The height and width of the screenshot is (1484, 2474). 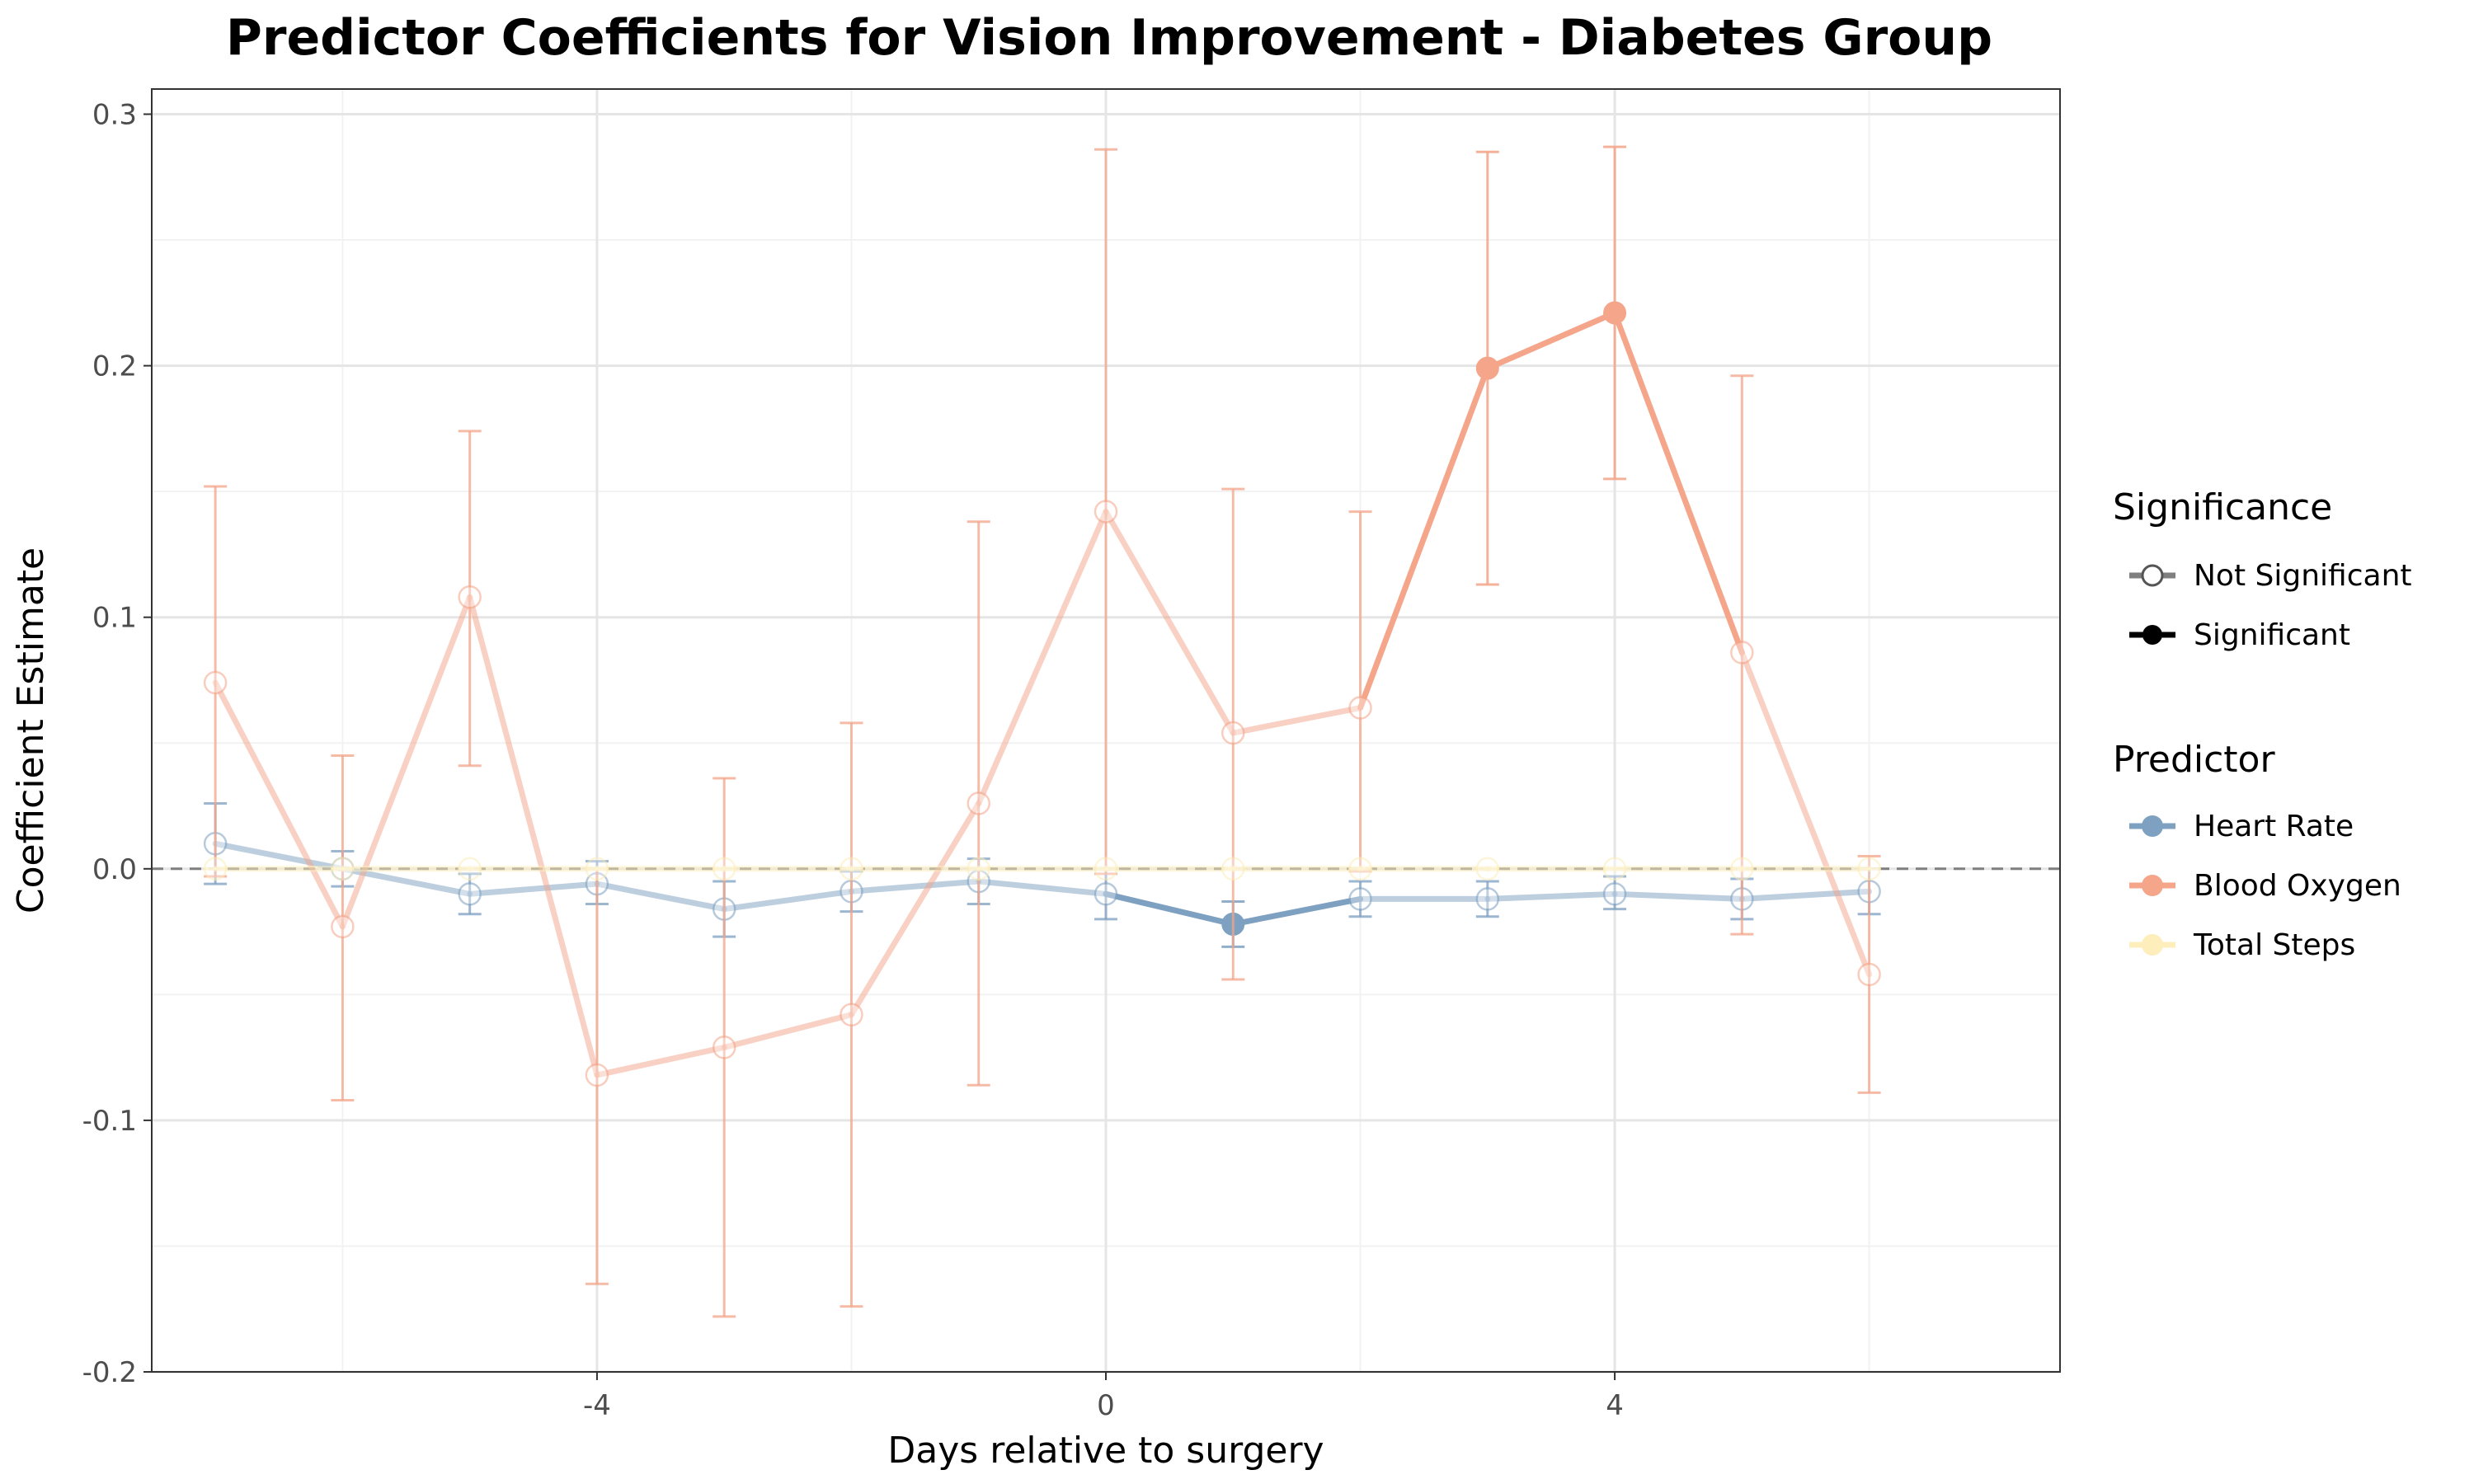 I want to click on legend-item-significant: Significant, so click(x=2272, y=635).